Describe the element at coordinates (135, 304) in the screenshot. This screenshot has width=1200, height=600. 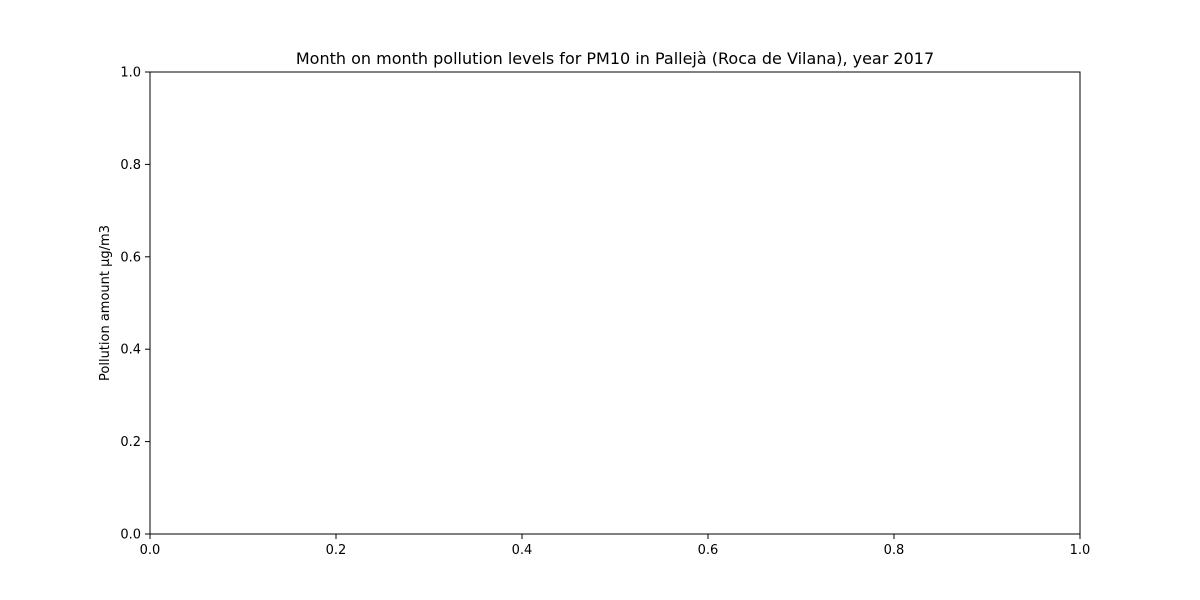
I see `y-axis: 0.0 0.2 0.4 0.6 0.8 1.0` at that location.